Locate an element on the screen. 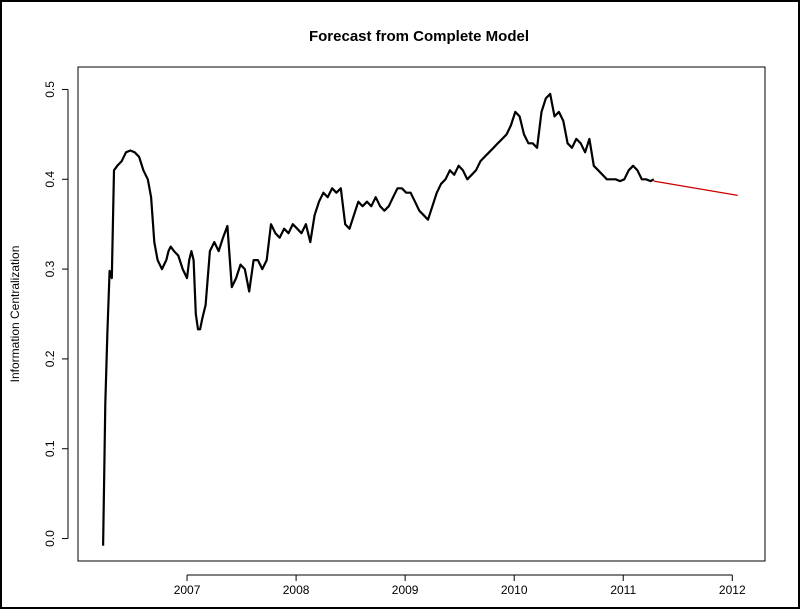 This screenshot has width=800, height=609. y-tick-label: 0.4 is located at coordinates (50, 179).